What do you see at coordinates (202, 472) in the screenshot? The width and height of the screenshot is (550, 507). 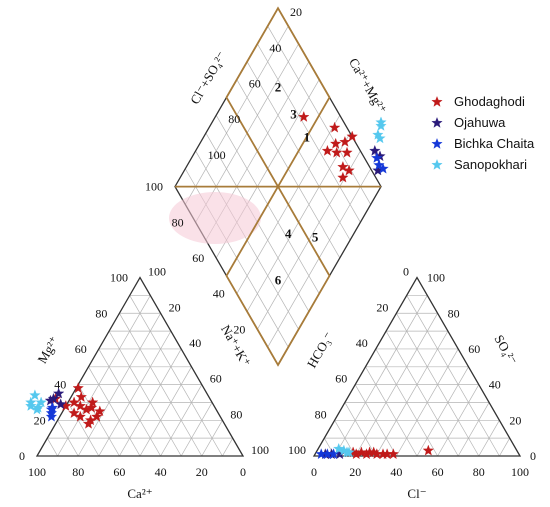 I see `cation-ca-tick: 20` at bounding box center [202, 472].